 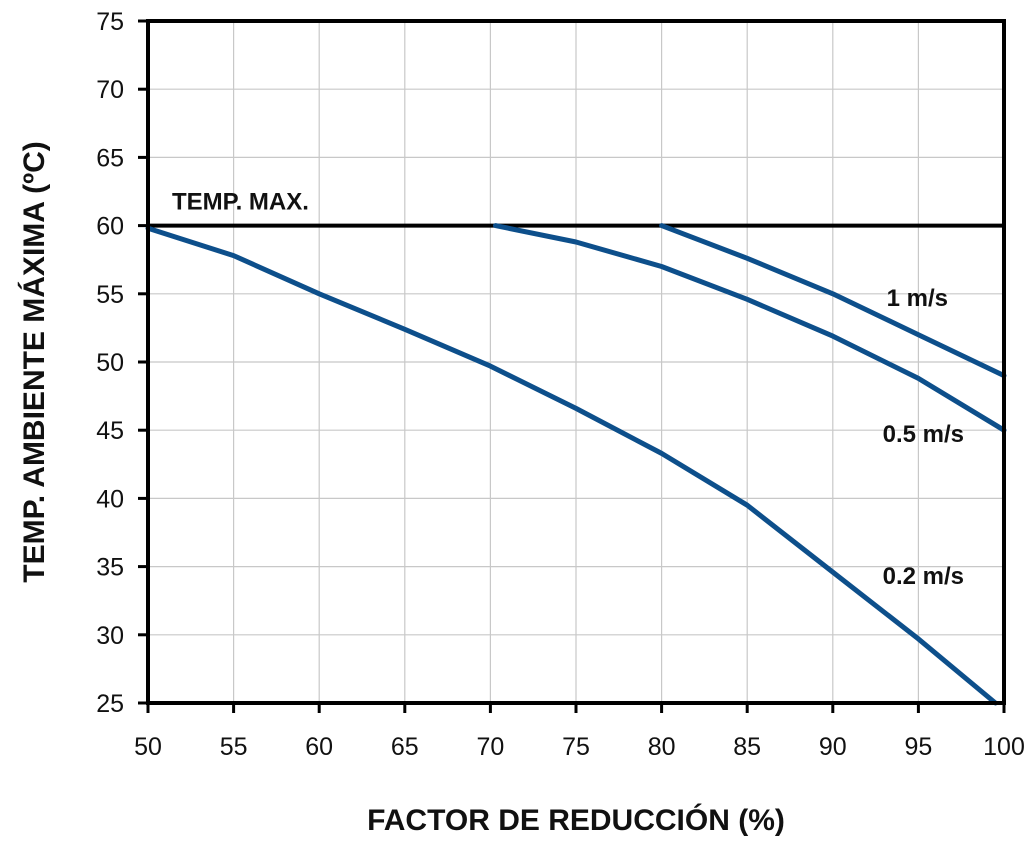 I want to click on y-tick-label: 35, so click(x=110, y=568).